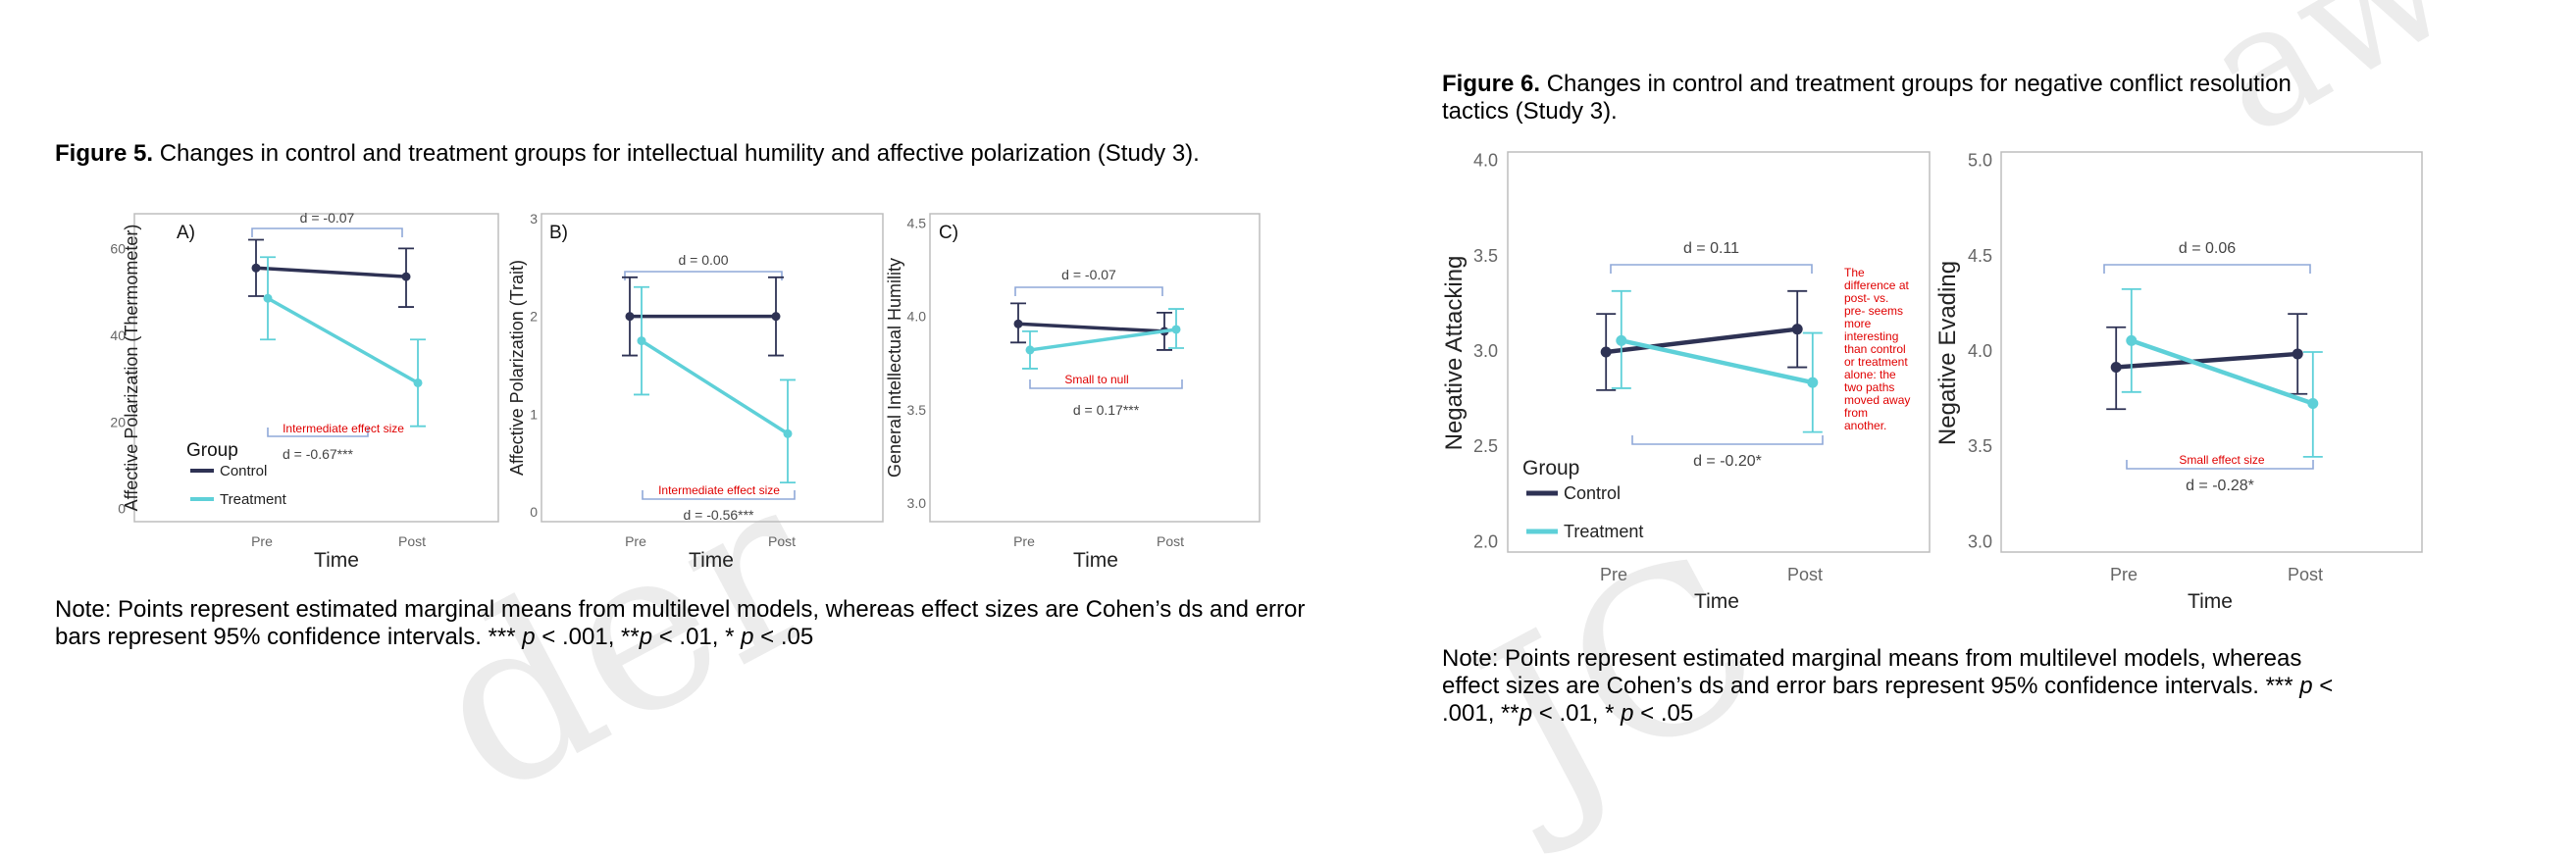 The width and height of the screenshot is (2576, 857). What do you see at coordinates (1716, 601) in the screenshot?
I see `time-label-d: Time` at bounding box center [1716, 601].